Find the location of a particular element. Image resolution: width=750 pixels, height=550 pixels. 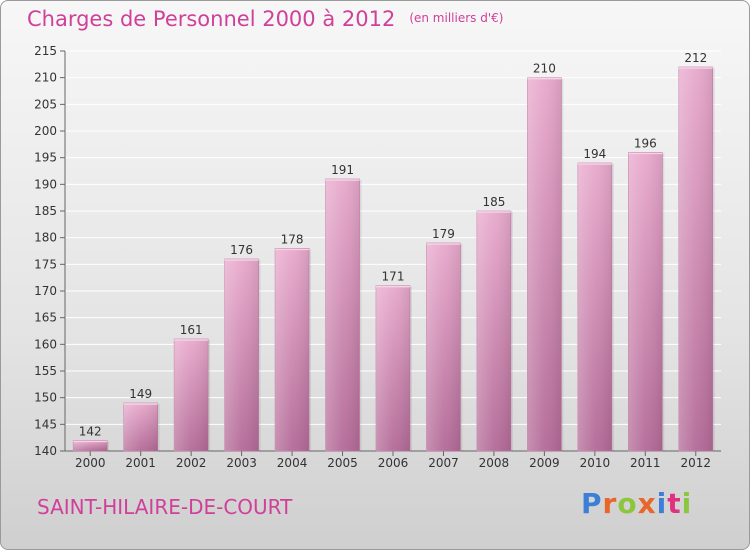

x-tick-label: 2007 is located at coordinates (443, 463).